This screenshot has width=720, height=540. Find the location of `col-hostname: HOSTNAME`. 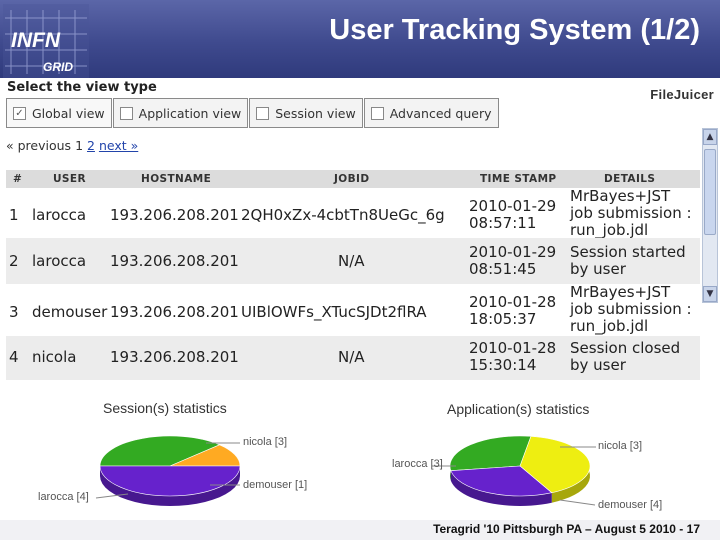

col-hostname: HOSTNAME is located at coordinates (176, 179).